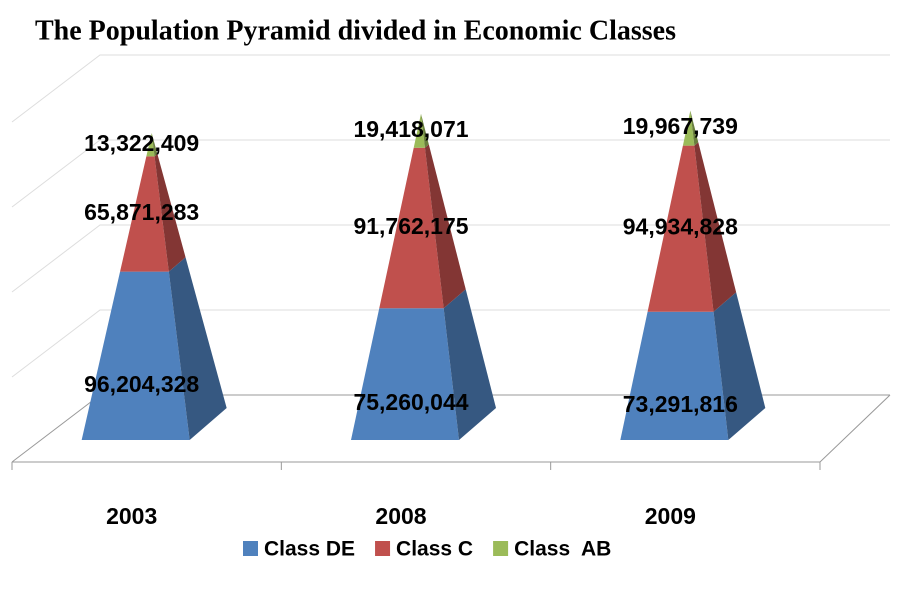 The height and width of the screenshot is (591, 909). I want to click on data-label: 91,762,175, so click(410, 226).